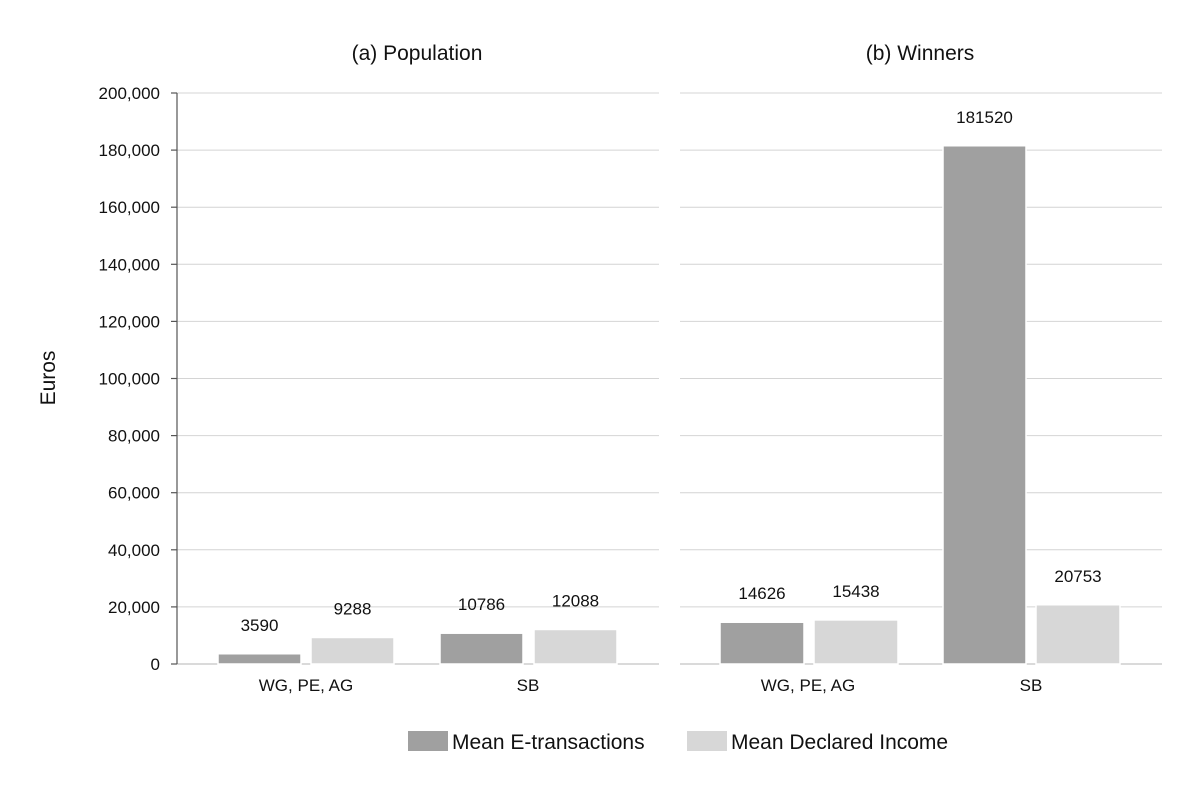 The width and height of the screenshot is (1200, 800). Describe the element at coordinates (428, 741) in the screenshot. I see `legend-swatch-e-transactions` at that location.